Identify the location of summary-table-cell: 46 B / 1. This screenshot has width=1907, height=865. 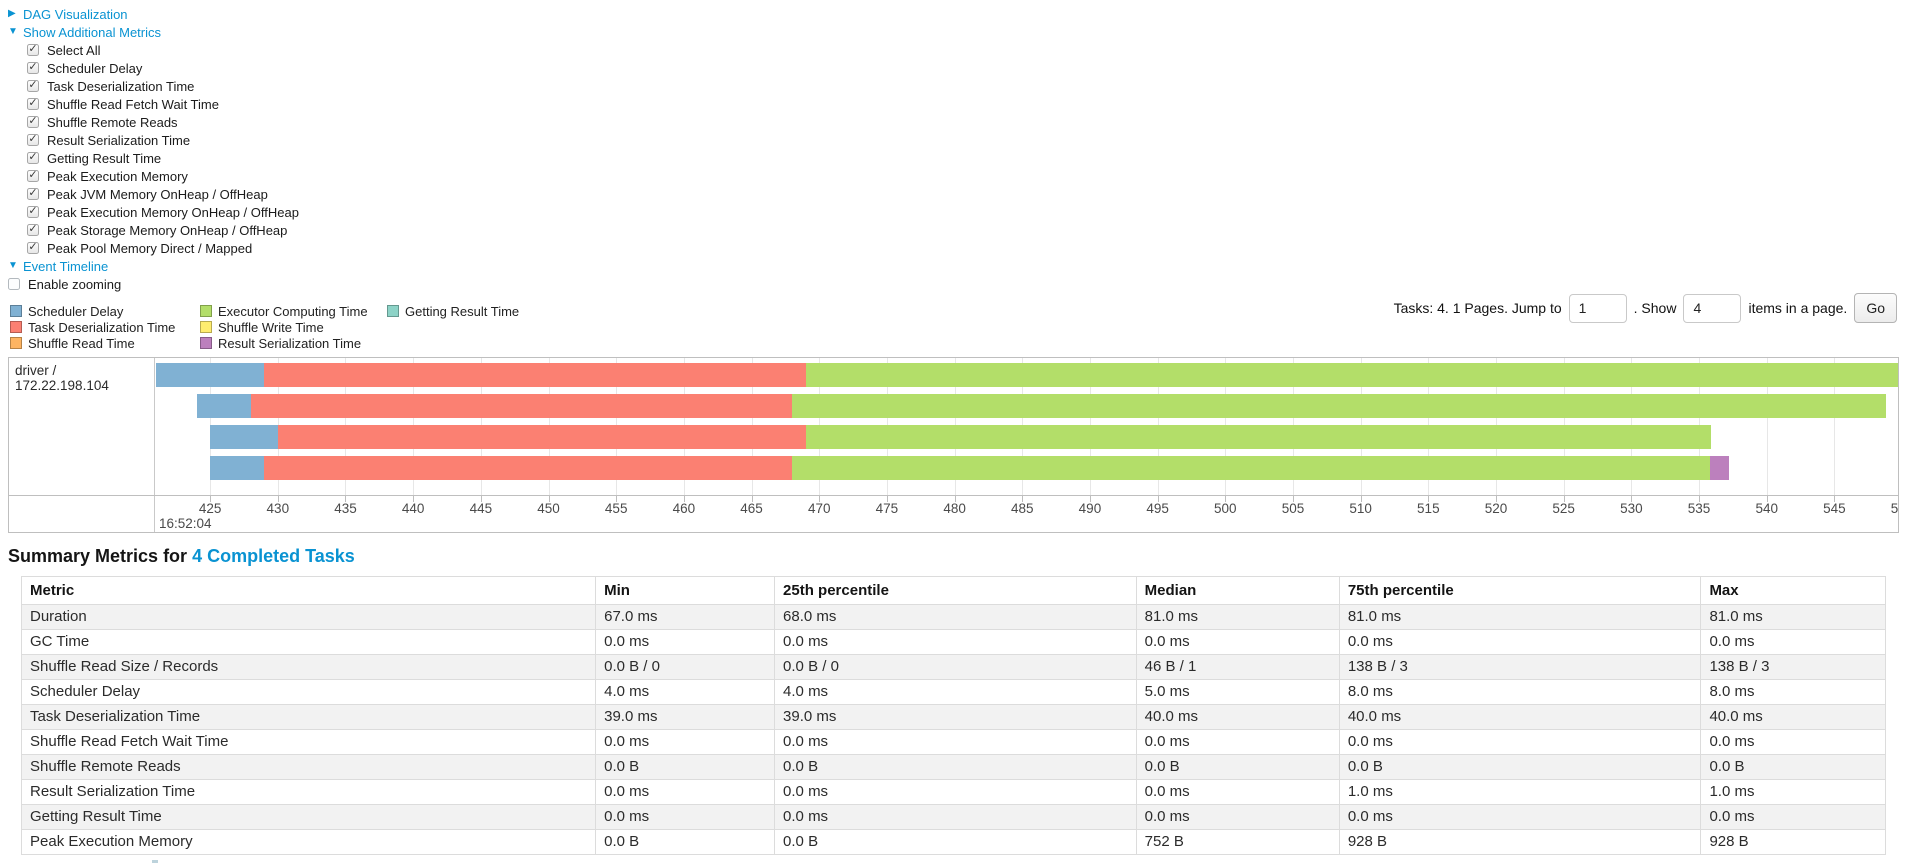
(1237, 667).